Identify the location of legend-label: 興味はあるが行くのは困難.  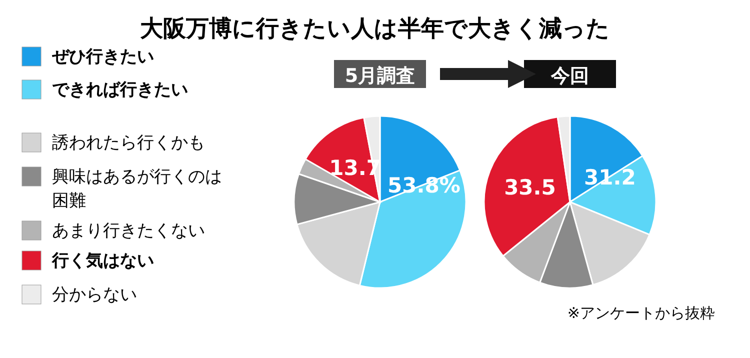
(137, 189).